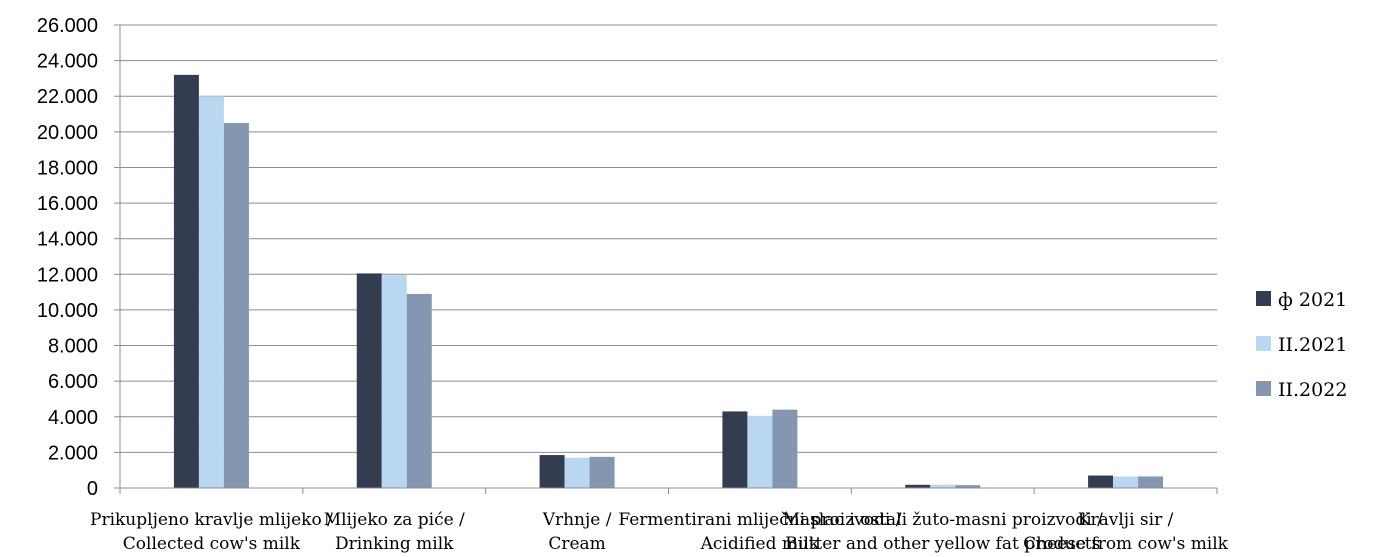  Describe the element at coordinates (67, 97) in the screenshot. I see `y-tick-label: 22.000` at that location.